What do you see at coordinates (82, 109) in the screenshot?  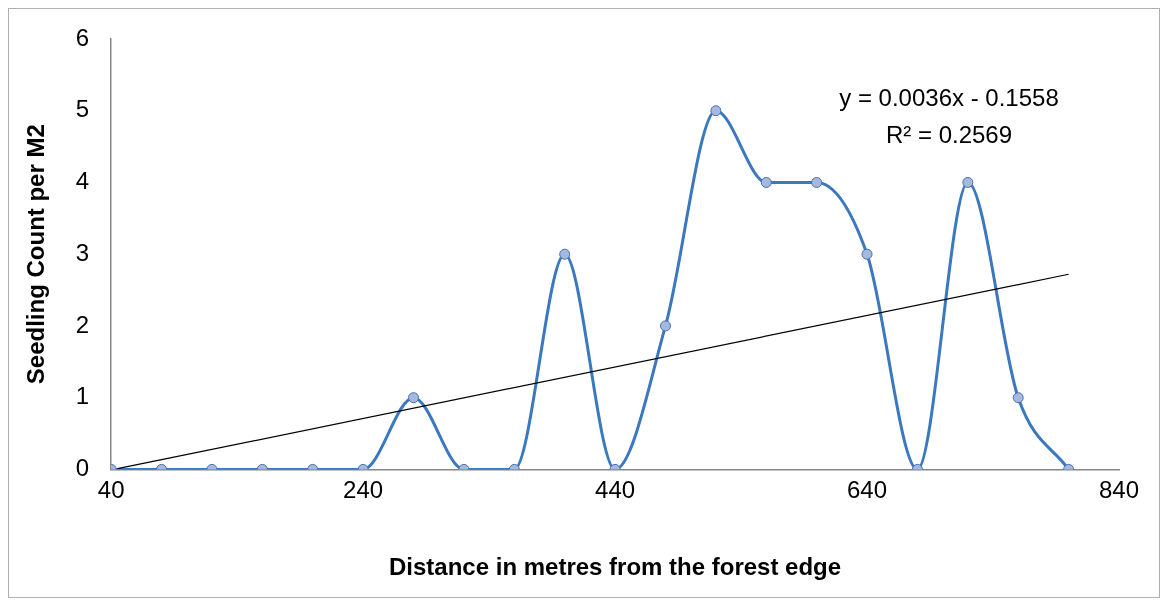 I see `y-tick-label: 5` at bounding box center [82, 109].